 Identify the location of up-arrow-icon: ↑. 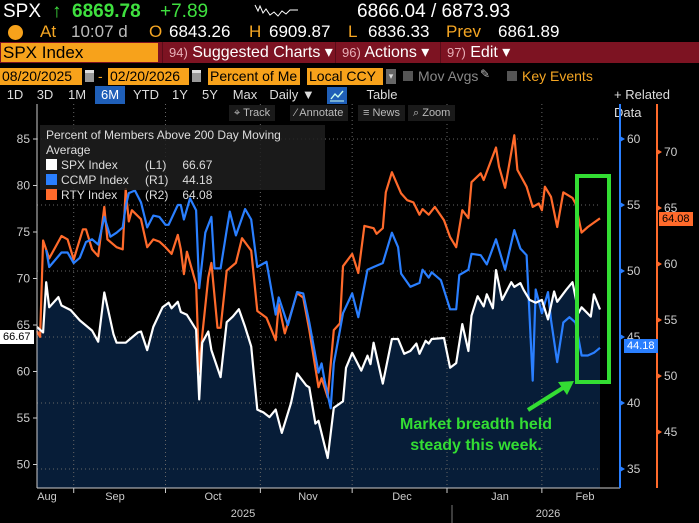
(57, 11).